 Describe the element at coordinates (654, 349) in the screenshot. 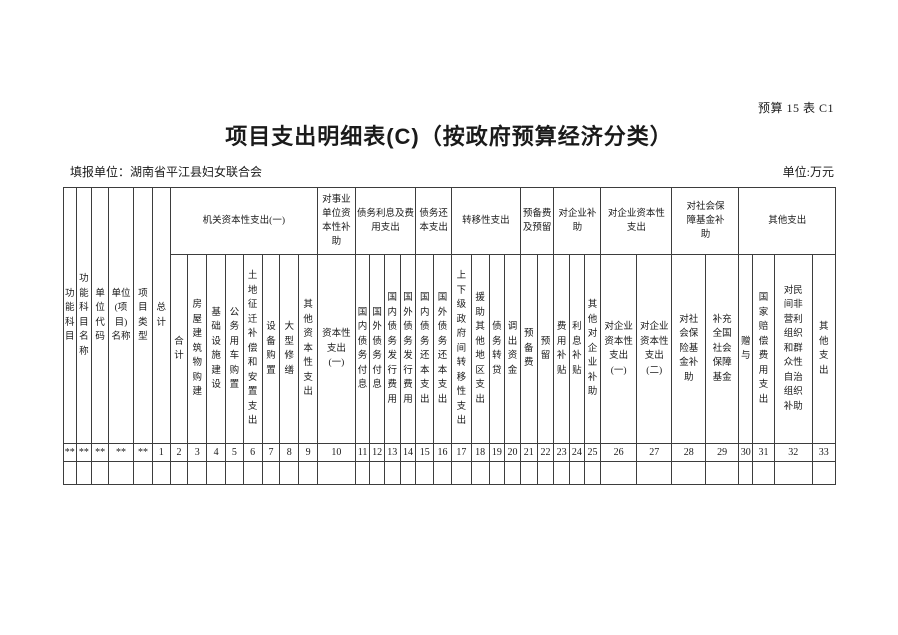

I see `column-header: 对企业 资本性 支出 (二)` at that location.